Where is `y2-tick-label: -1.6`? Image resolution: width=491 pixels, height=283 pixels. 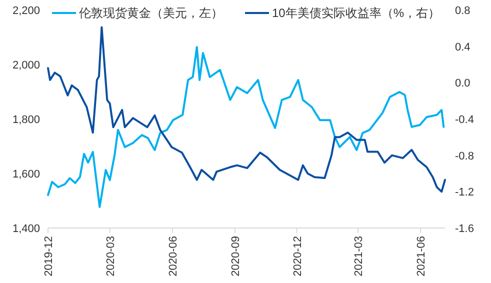
y2-tick-label: -1.6 is located at coordinates (464, 229).